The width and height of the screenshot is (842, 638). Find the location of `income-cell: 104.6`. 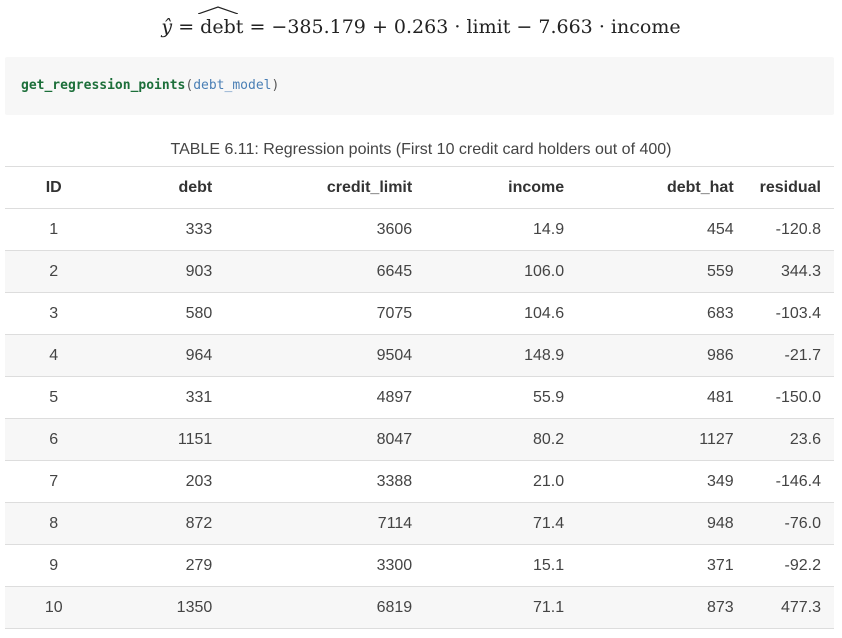

income-cell: 104.6 is located at coordinates (501, 313).